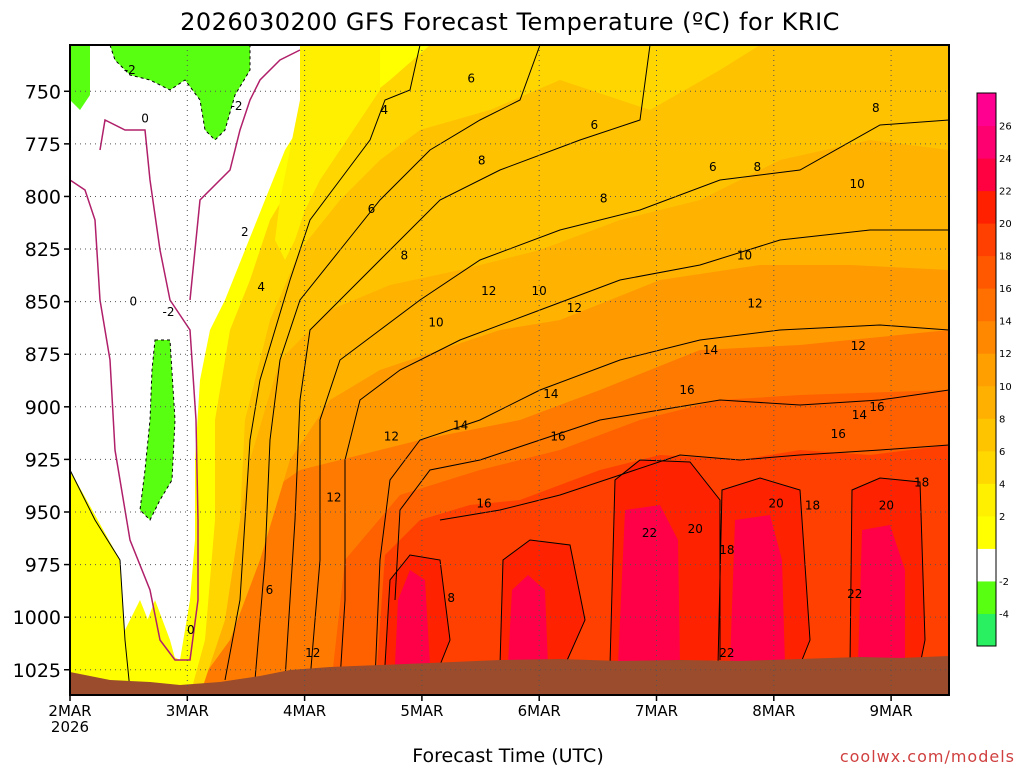 This screenshot has height=768, width=1024. I want to click on credit-text: coolwx.com/models, so click(927, 756).